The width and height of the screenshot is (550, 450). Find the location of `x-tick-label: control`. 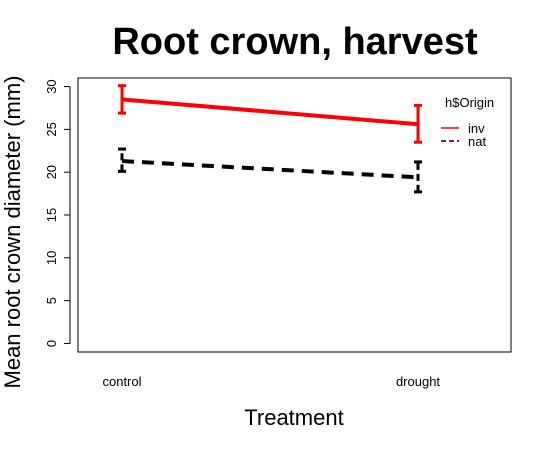

x-tick-label: control is located at coordinates (121, 381).